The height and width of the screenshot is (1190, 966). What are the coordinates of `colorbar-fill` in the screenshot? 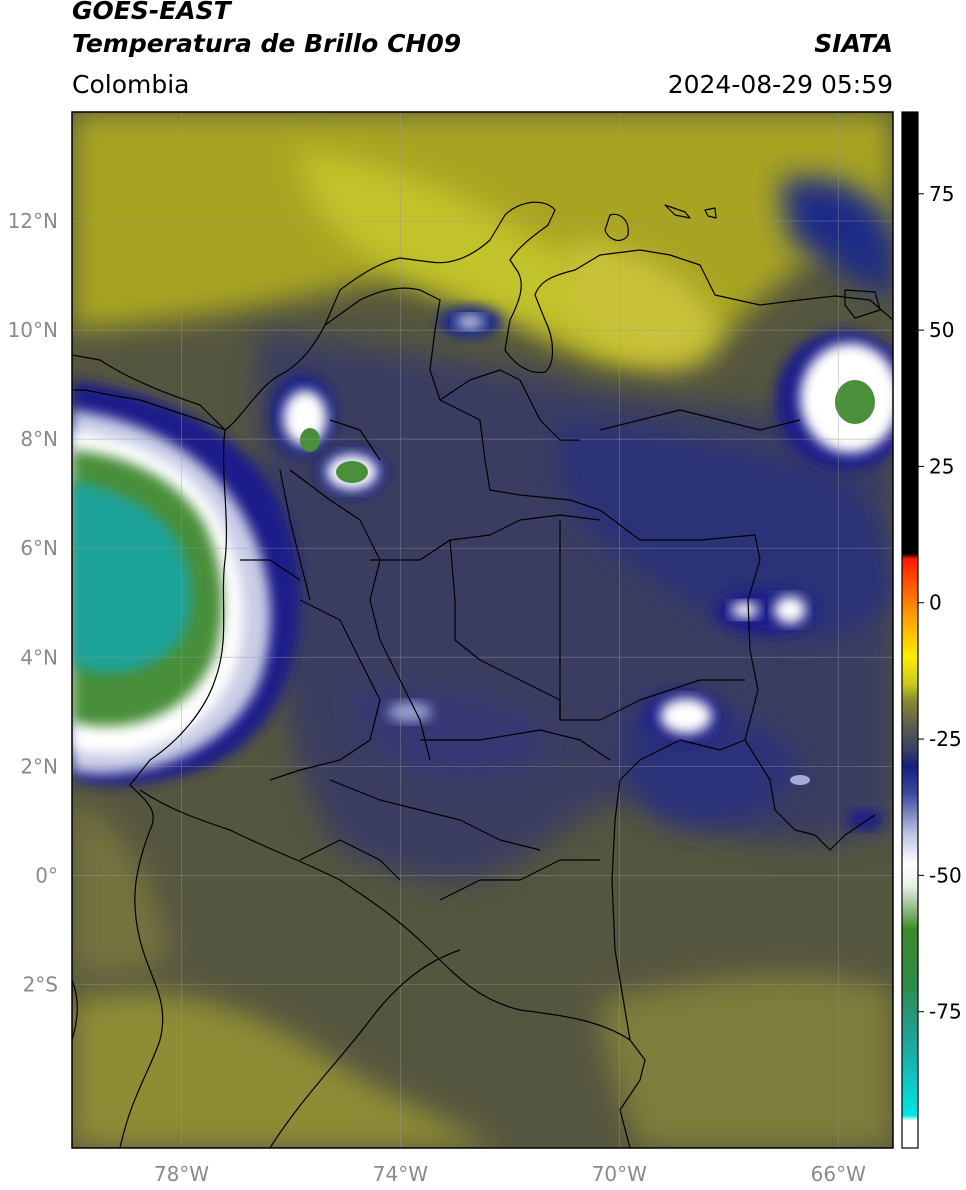 It's located at (910, 630).